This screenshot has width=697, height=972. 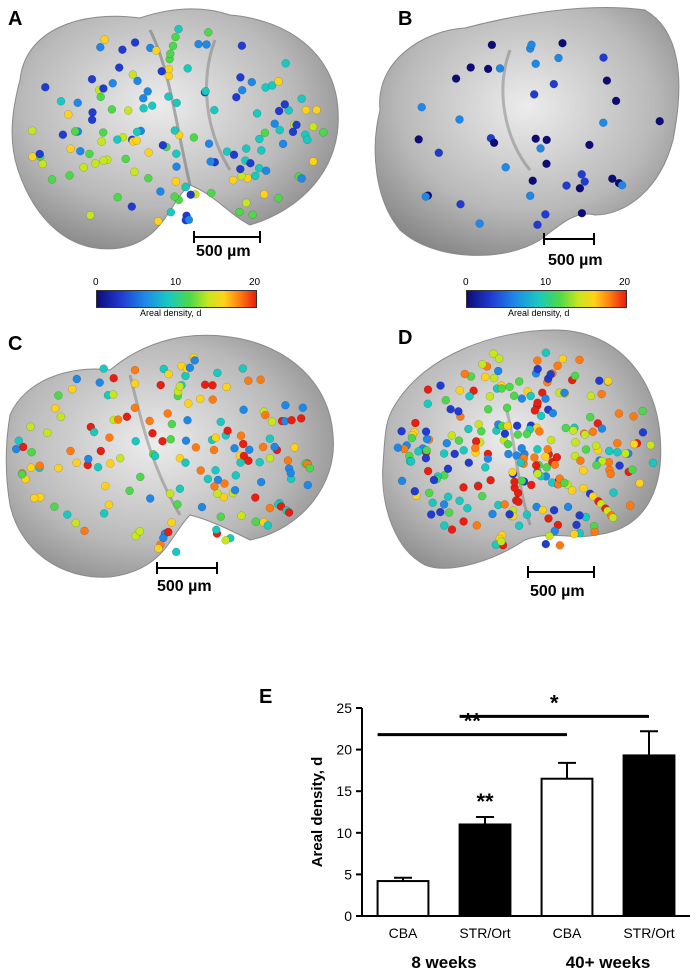 I want to click on y-tick-label: 15, so click(x=344, y=791).